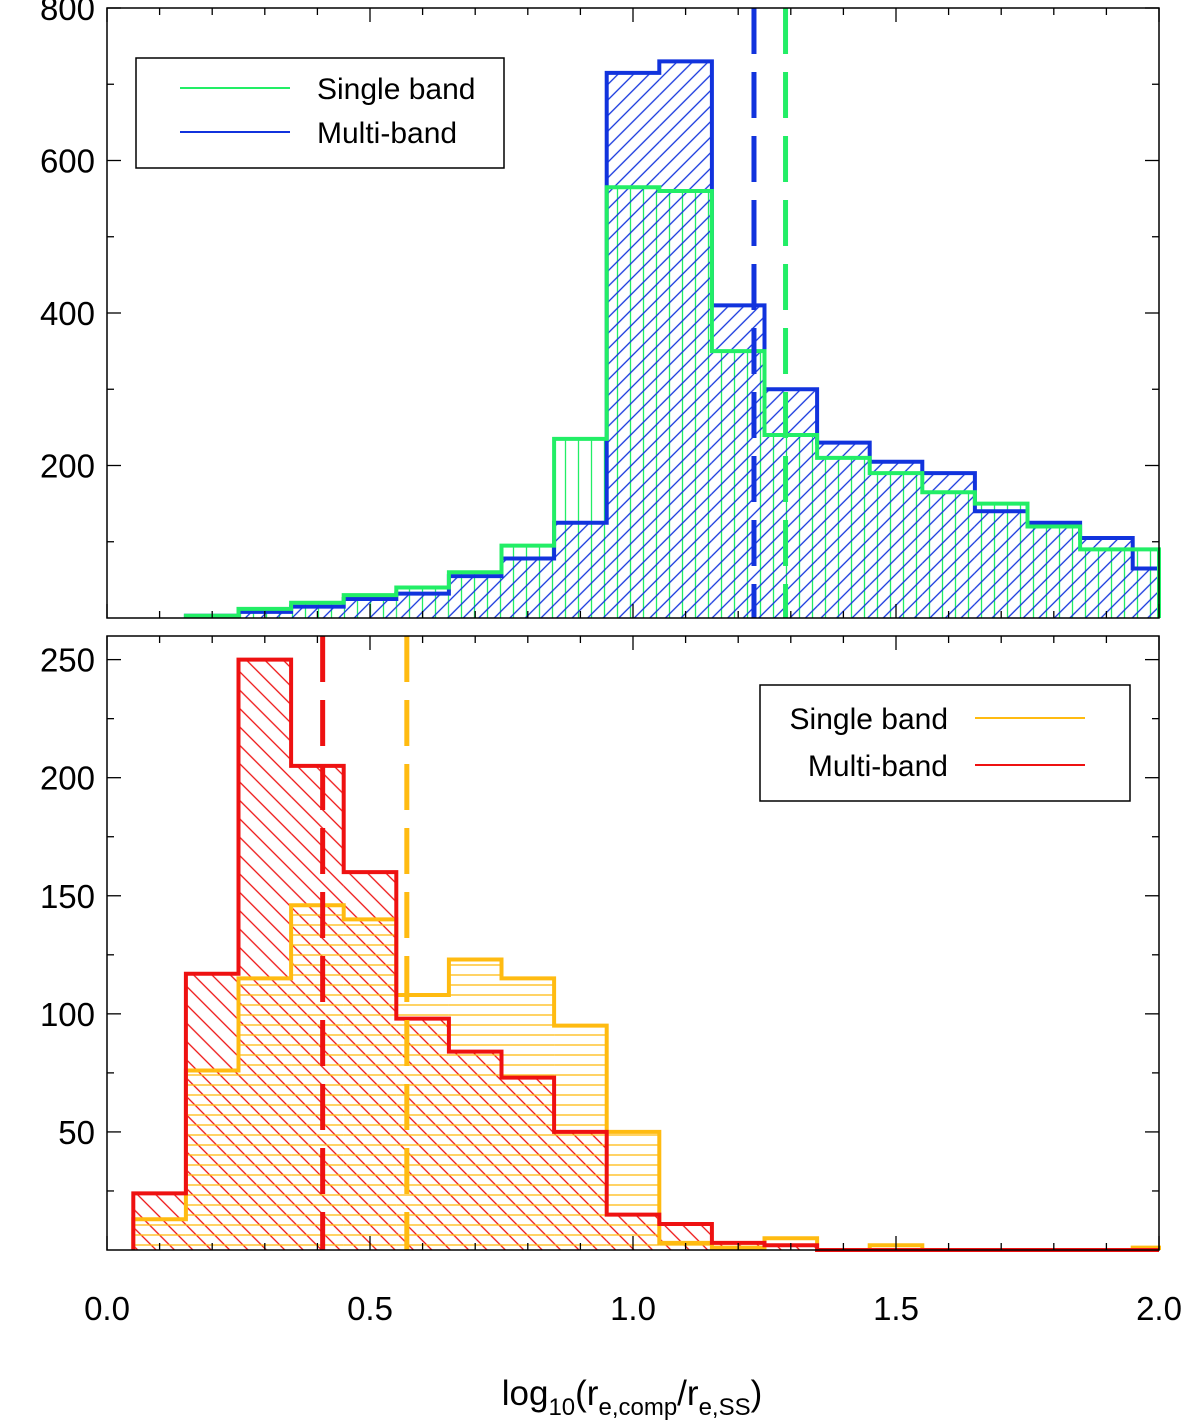  I want to click on x-axis-label-log-subscript: 10, so click(561, 1407).